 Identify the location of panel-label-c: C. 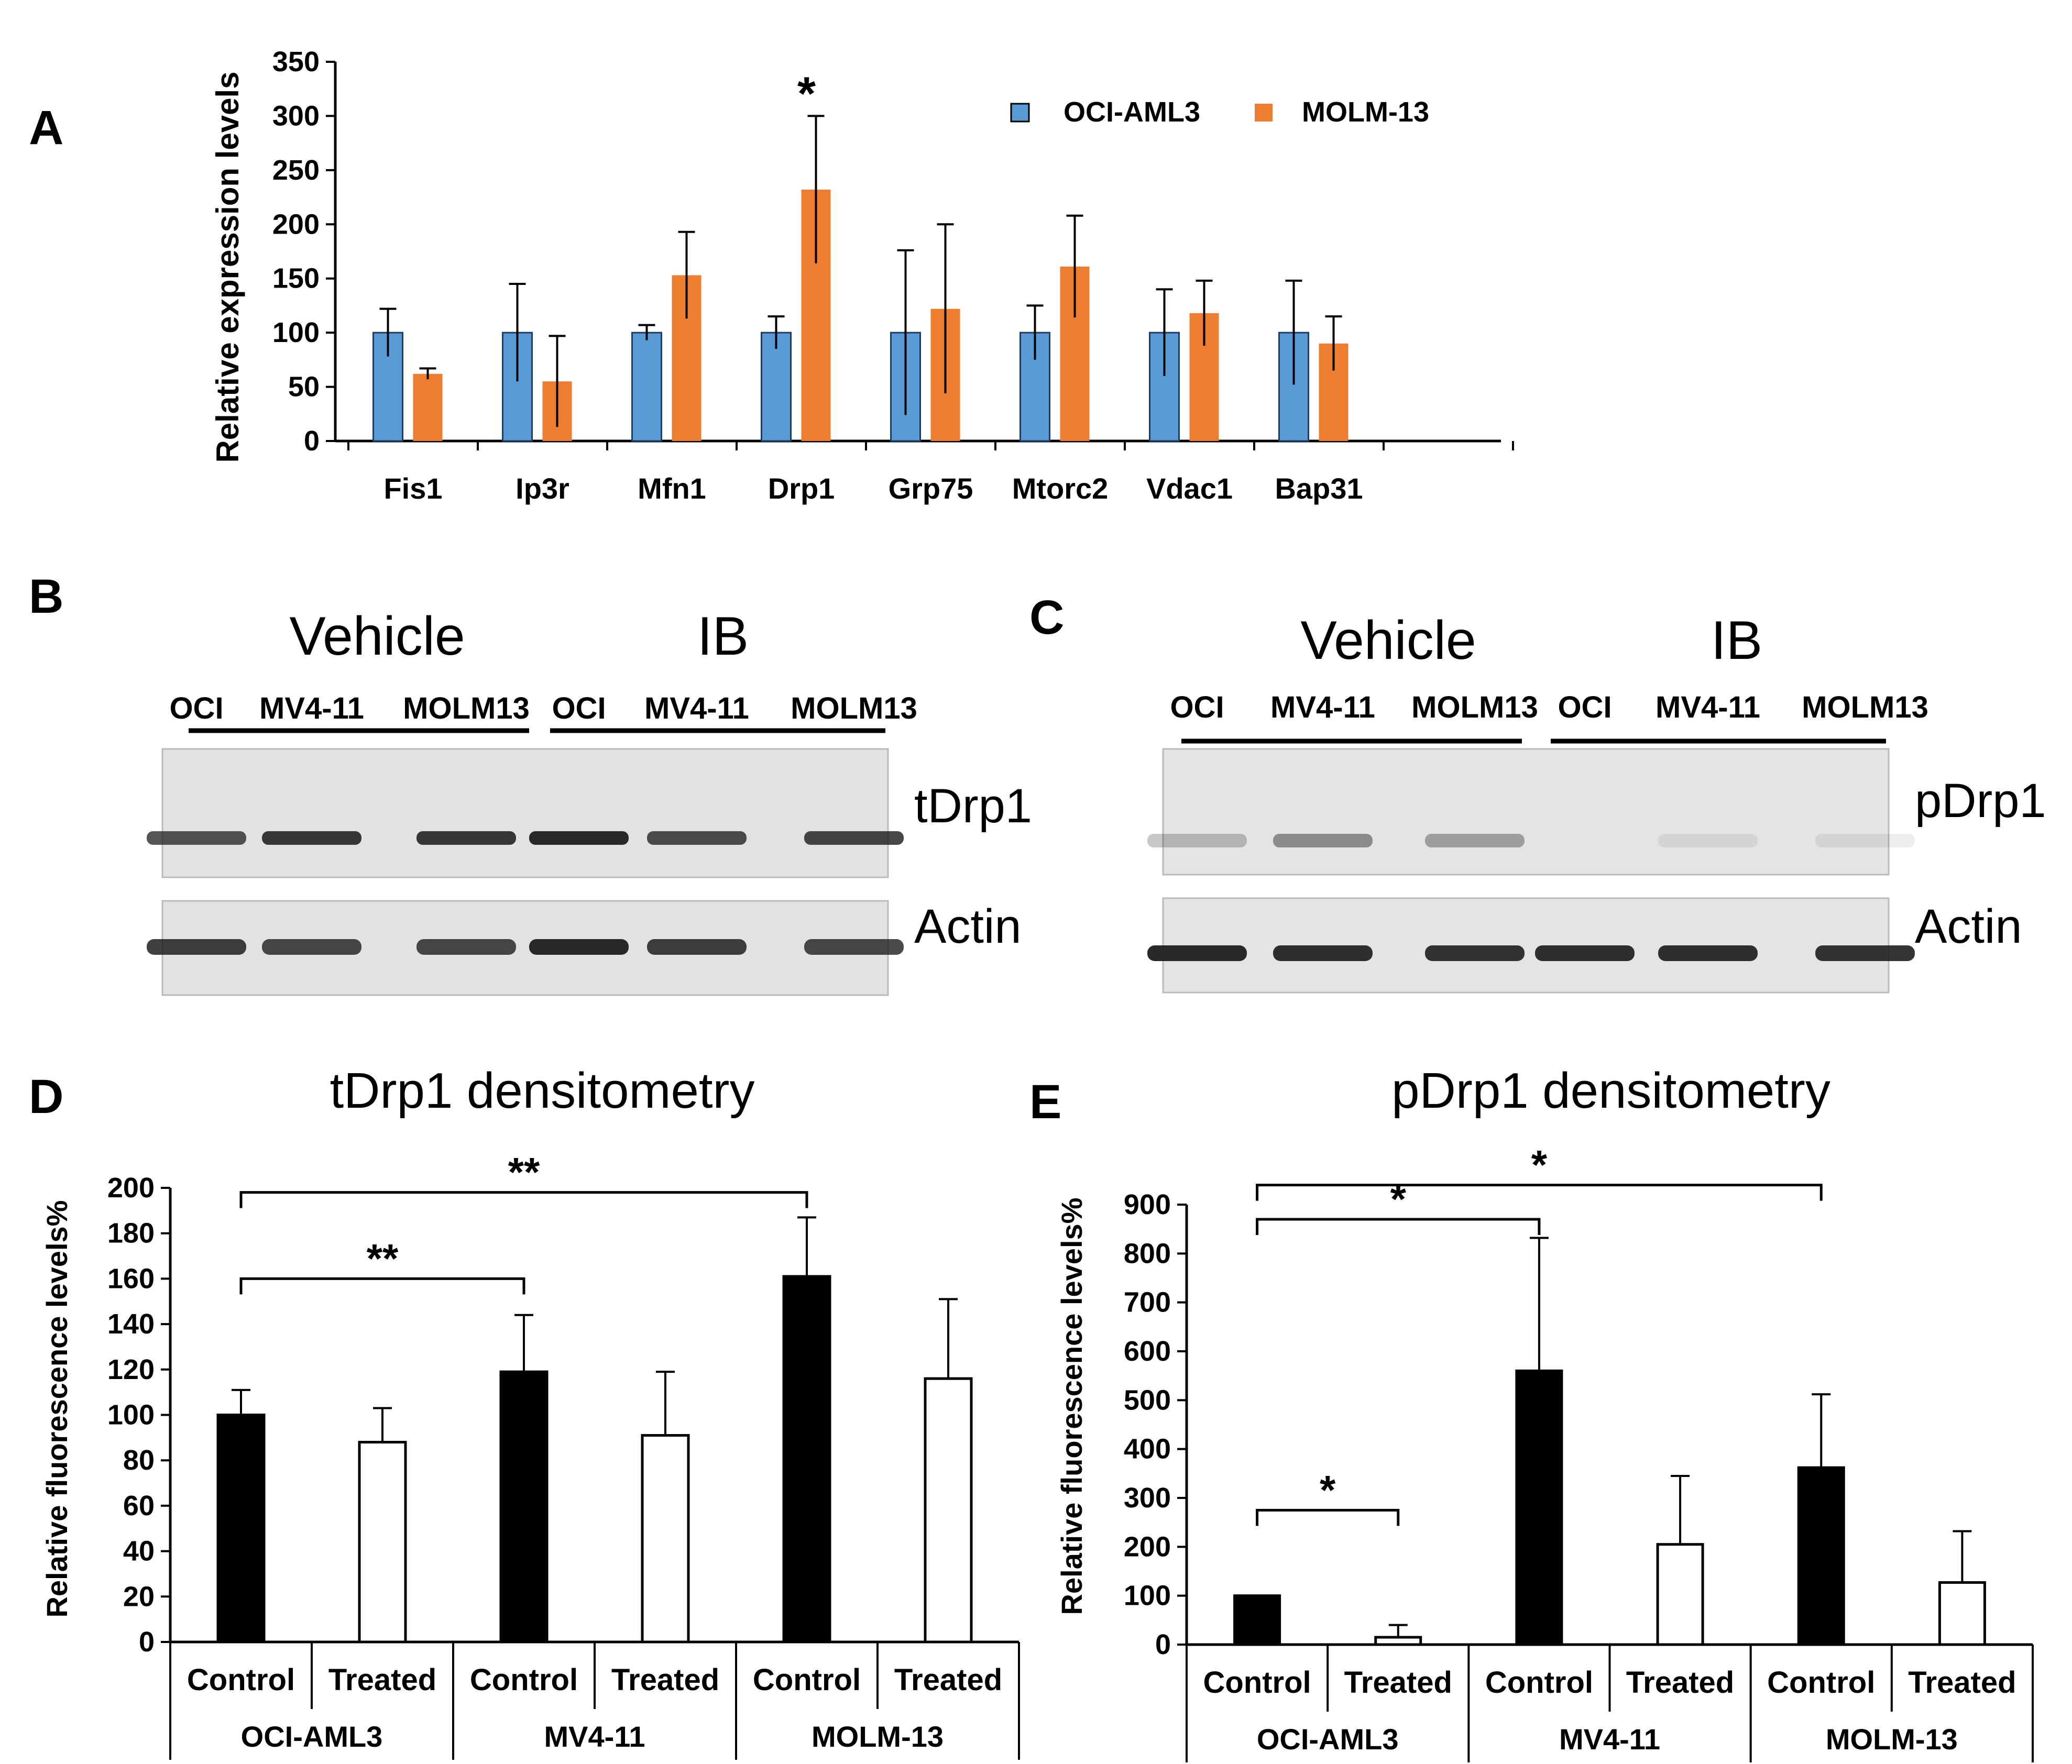
(1046, 617).